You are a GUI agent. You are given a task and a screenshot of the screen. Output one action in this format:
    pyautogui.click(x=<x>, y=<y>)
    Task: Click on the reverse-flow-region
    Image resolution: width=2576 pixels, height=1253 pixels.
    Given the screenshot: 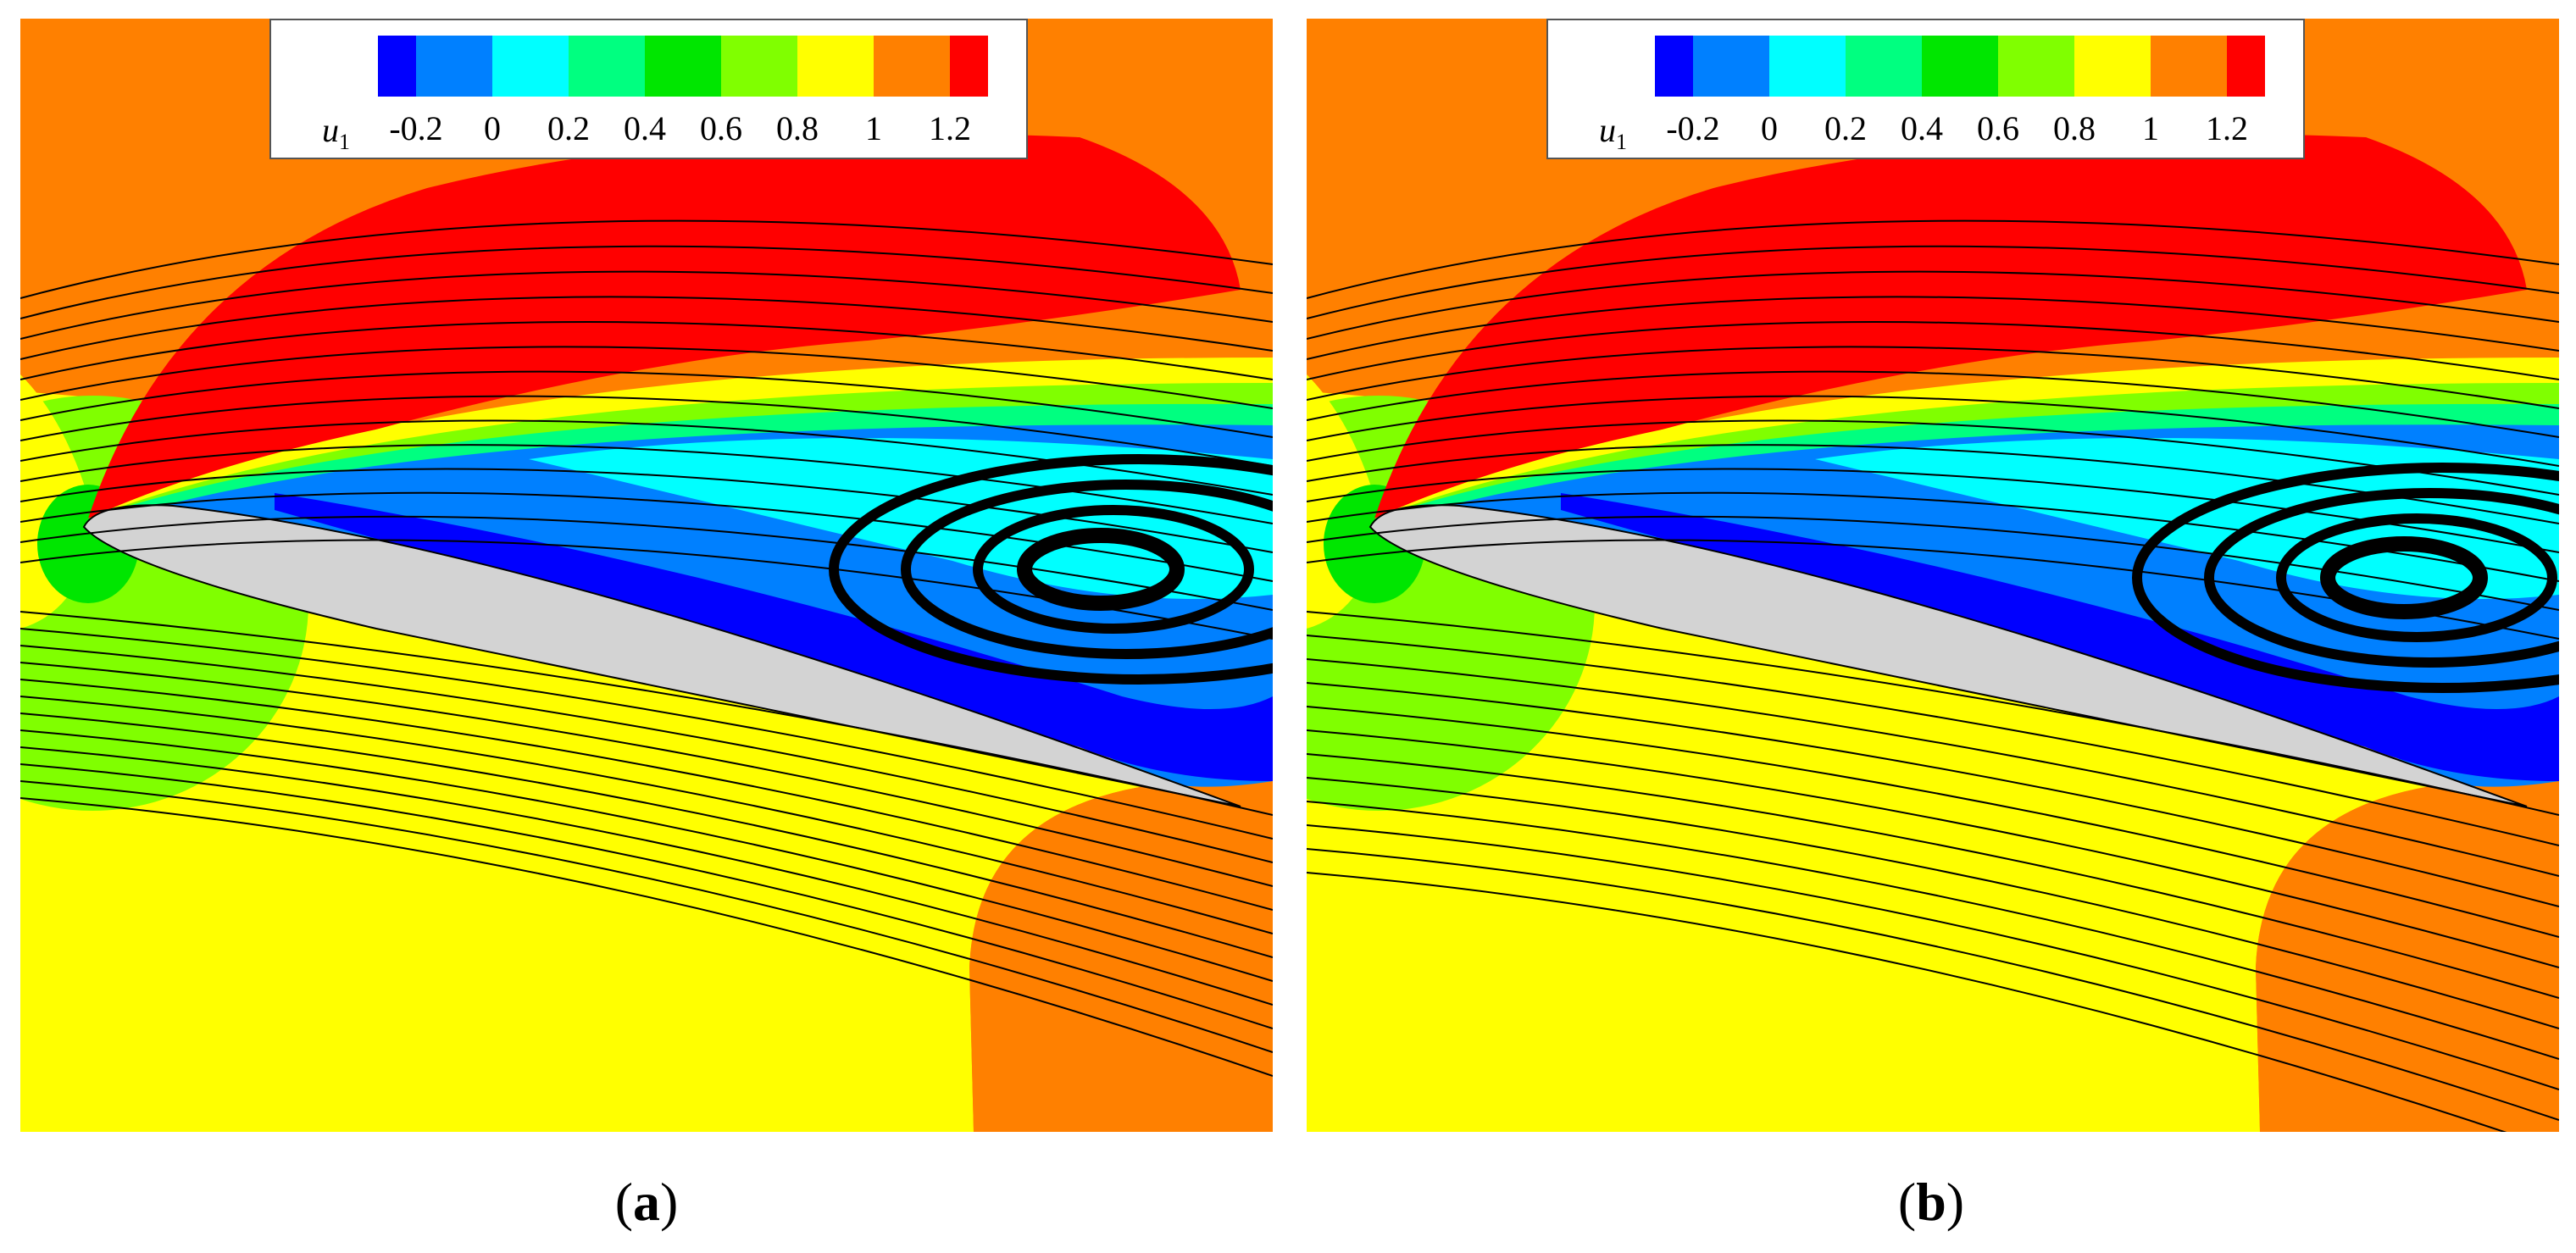 What is the action you would take?
    pyautogui.click(x=901, y=518)
    